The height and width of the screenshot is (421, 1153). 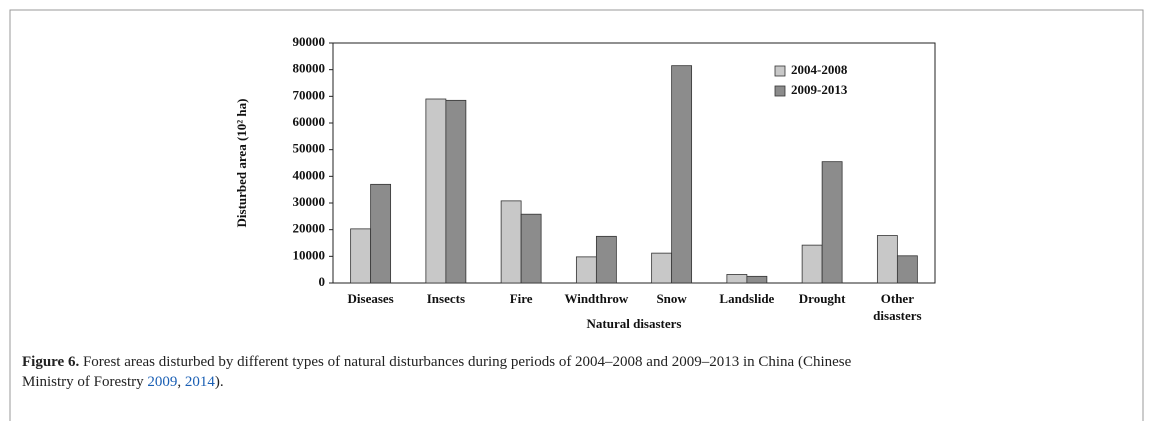 I want to click on x-tick-label: Windthrow, so click(x=596, y=298).